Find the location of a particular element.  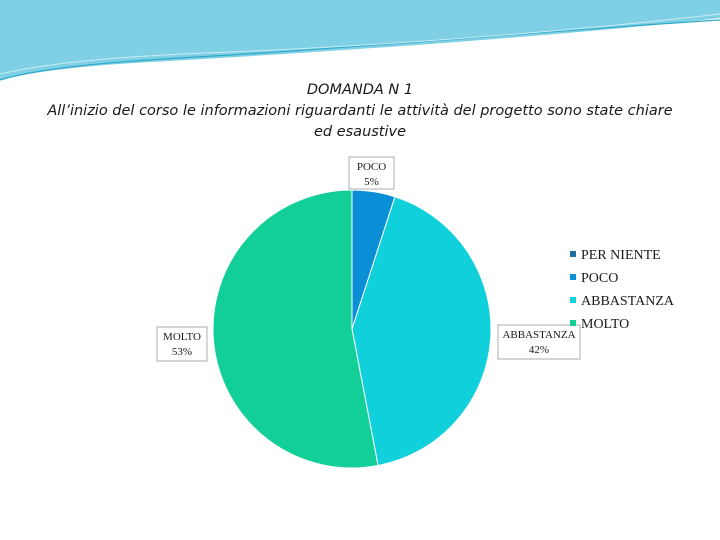

pie-slice-molto is located at coordinates (295, 329).